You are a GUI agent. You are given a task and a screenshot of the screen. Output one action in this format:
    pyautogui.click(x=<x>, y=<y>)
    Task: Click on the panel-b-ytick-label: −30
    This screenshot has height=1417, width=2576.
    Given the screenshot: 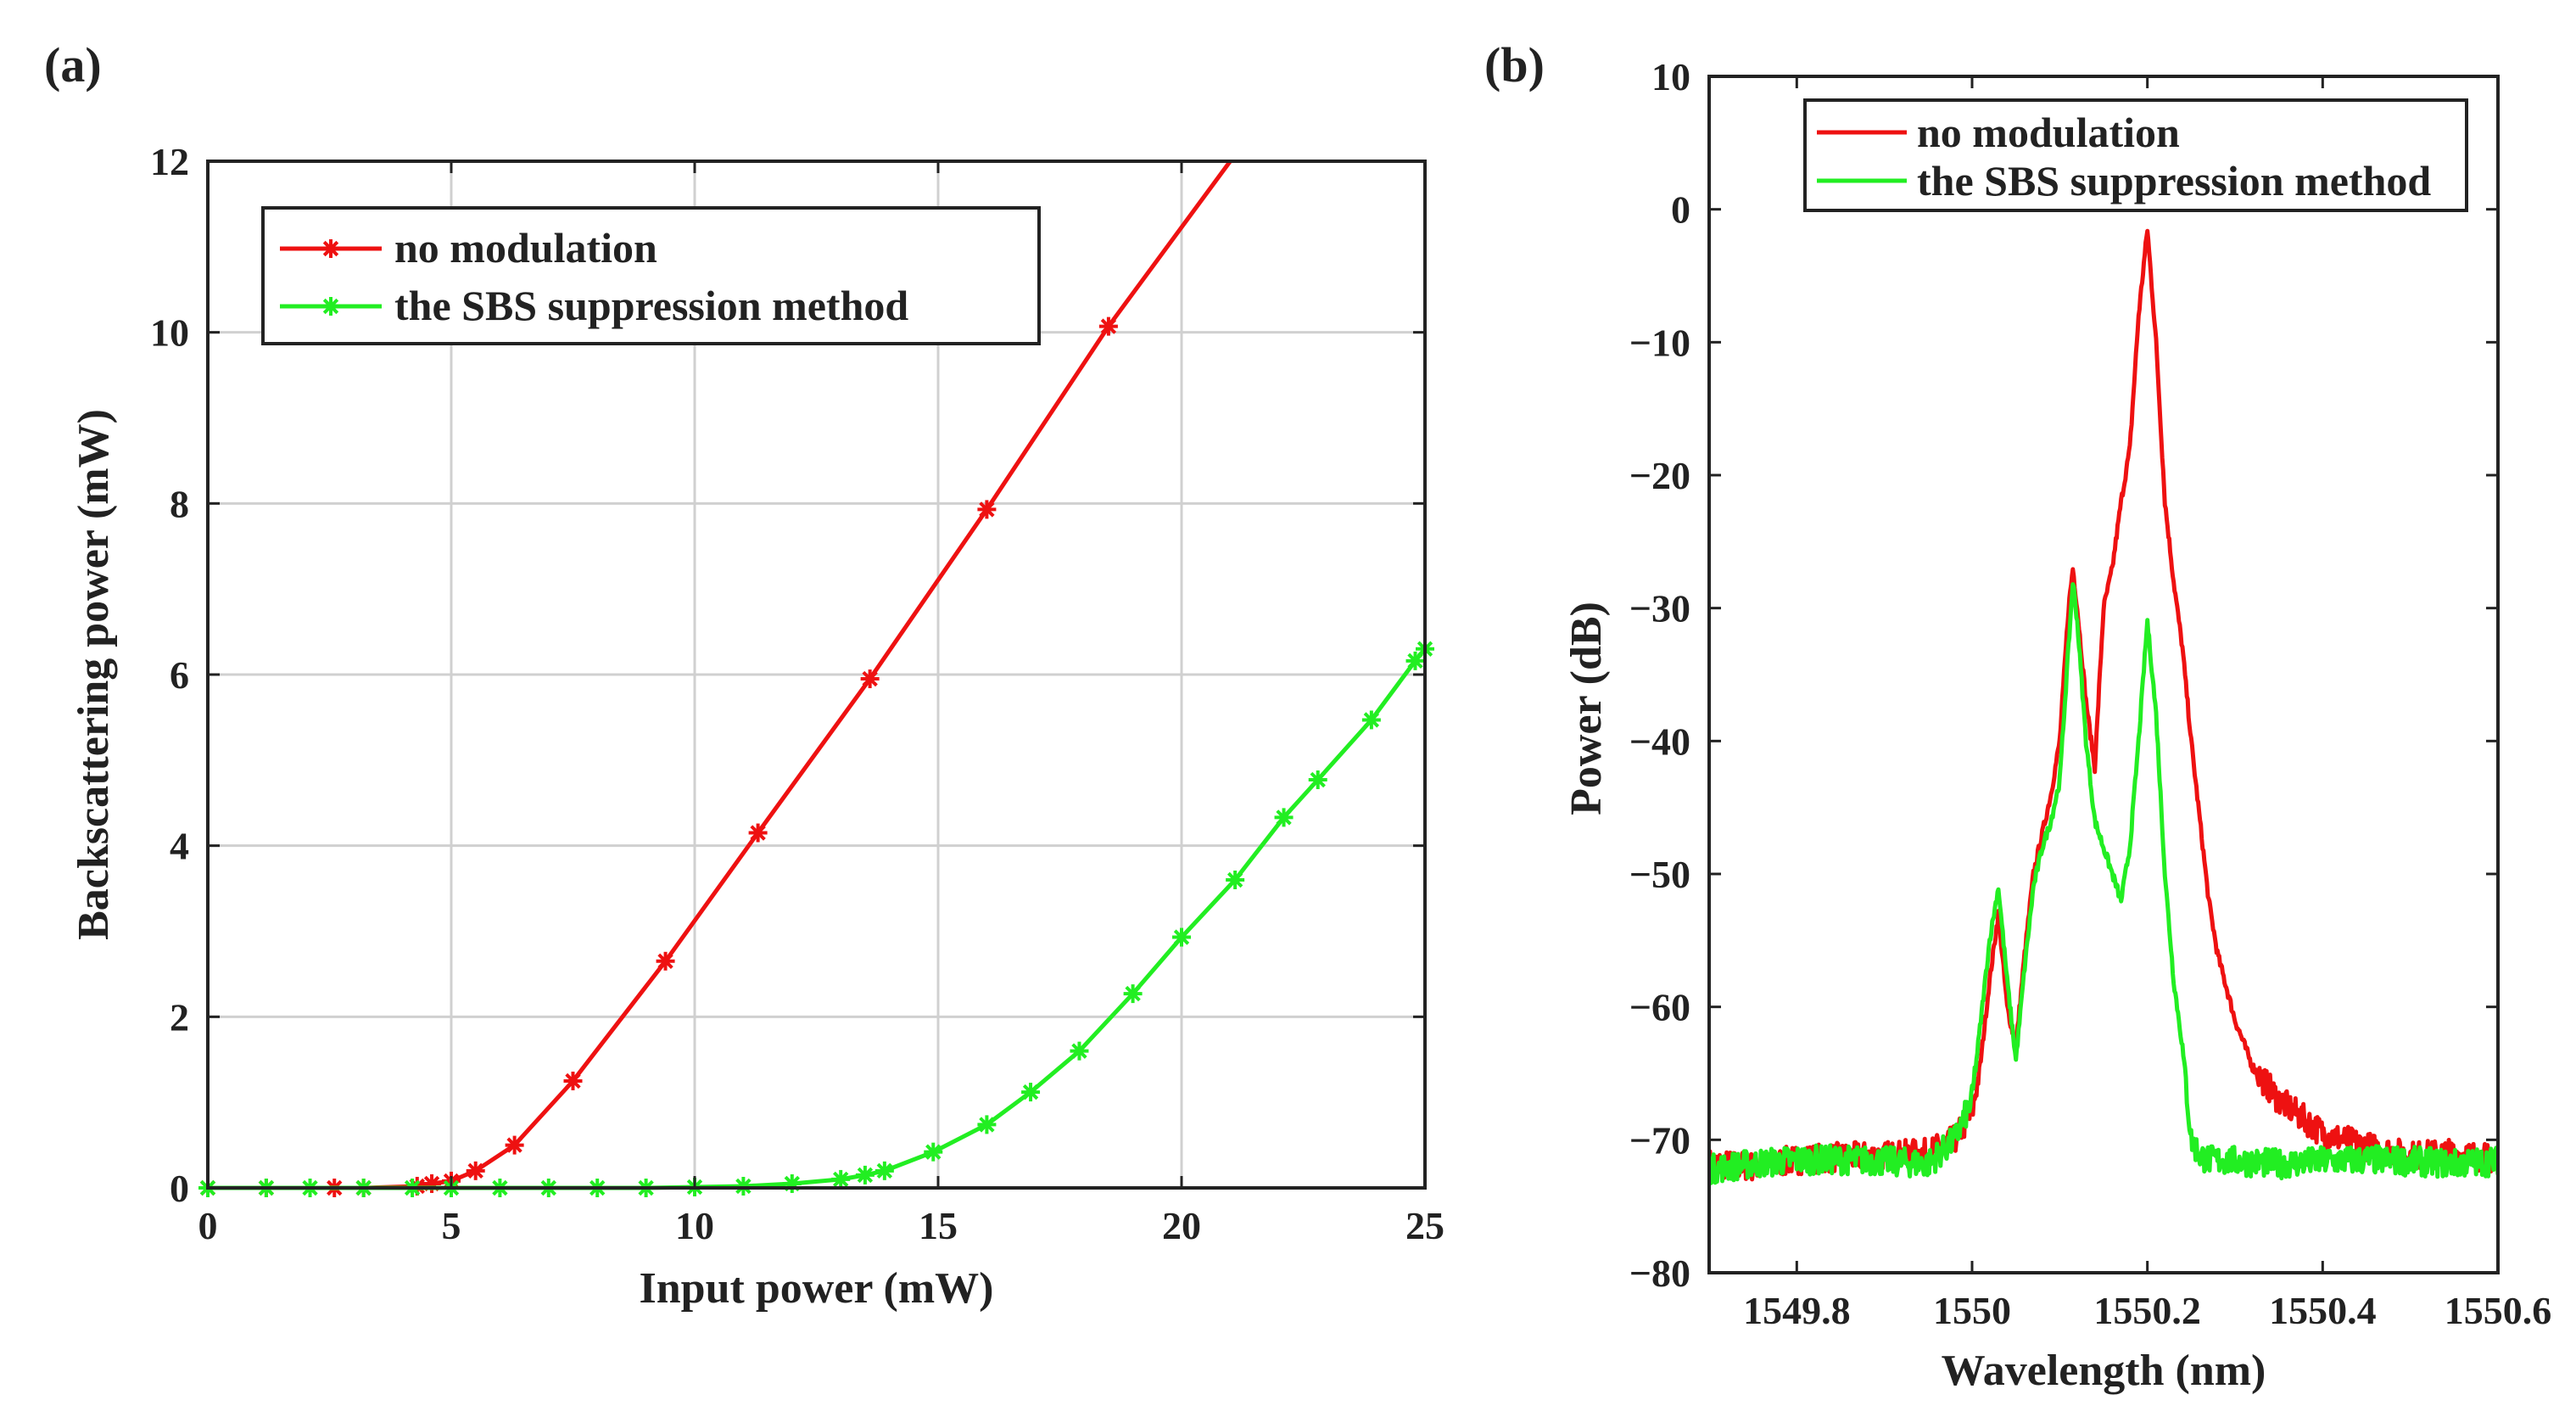 What is the action you would take?
    pyautogui.click(x=1659, y=608)
    